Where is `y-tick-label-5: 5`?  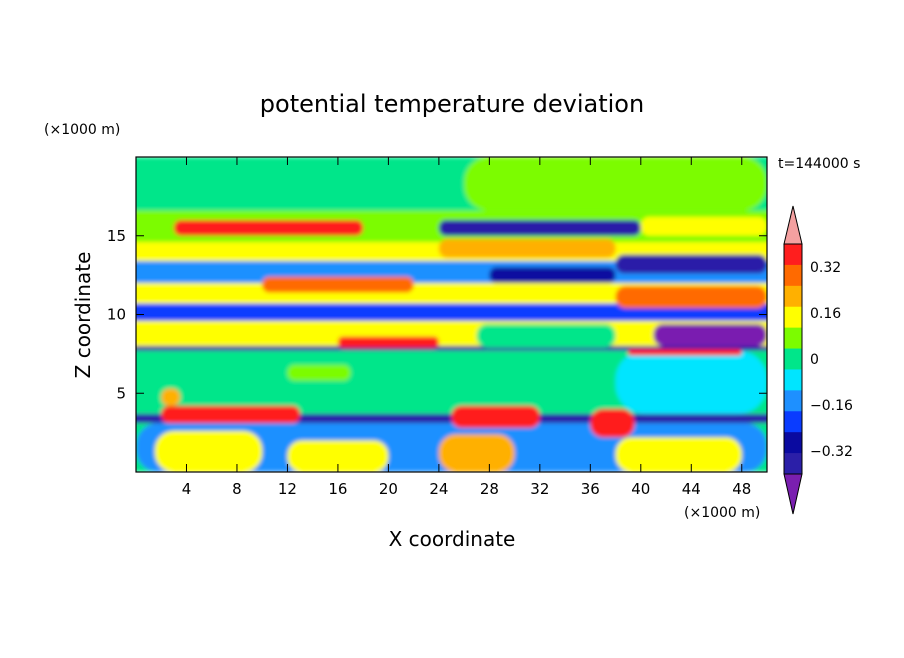
y-tick-label-5: 5 is located at coordinates (121, 393).